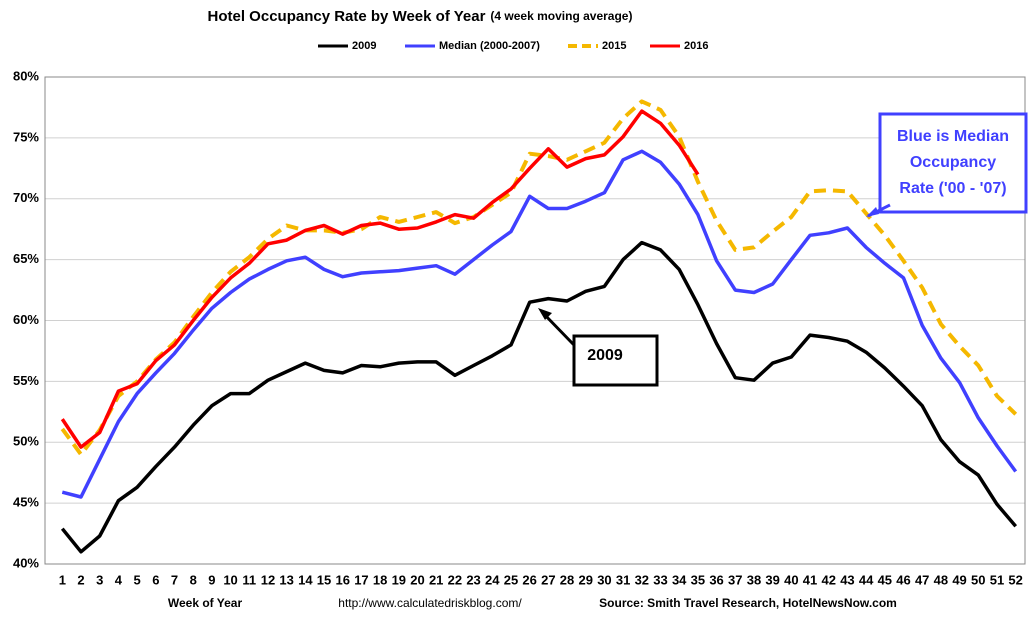 This screenshot has width=1030, height=619. I want to click on x-tick-label: 33, so click(660, 579).